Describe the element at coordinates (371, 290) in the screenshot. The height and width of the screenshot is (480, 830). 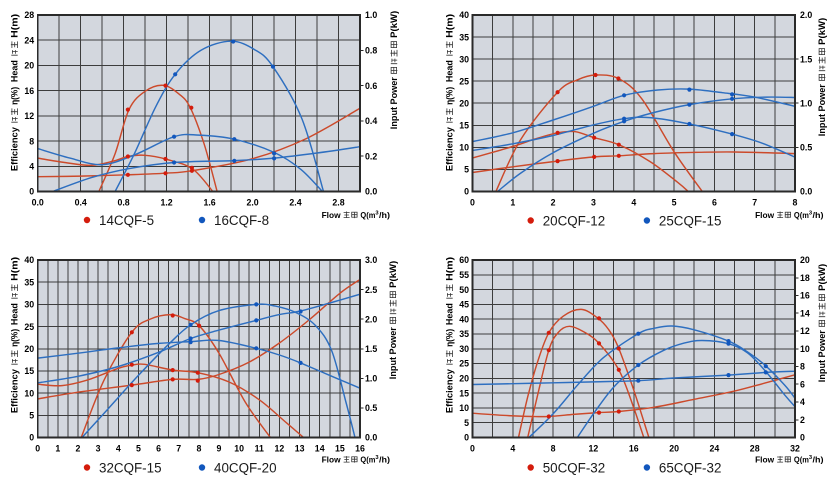
I see `svg-text: 2.5` at that location.